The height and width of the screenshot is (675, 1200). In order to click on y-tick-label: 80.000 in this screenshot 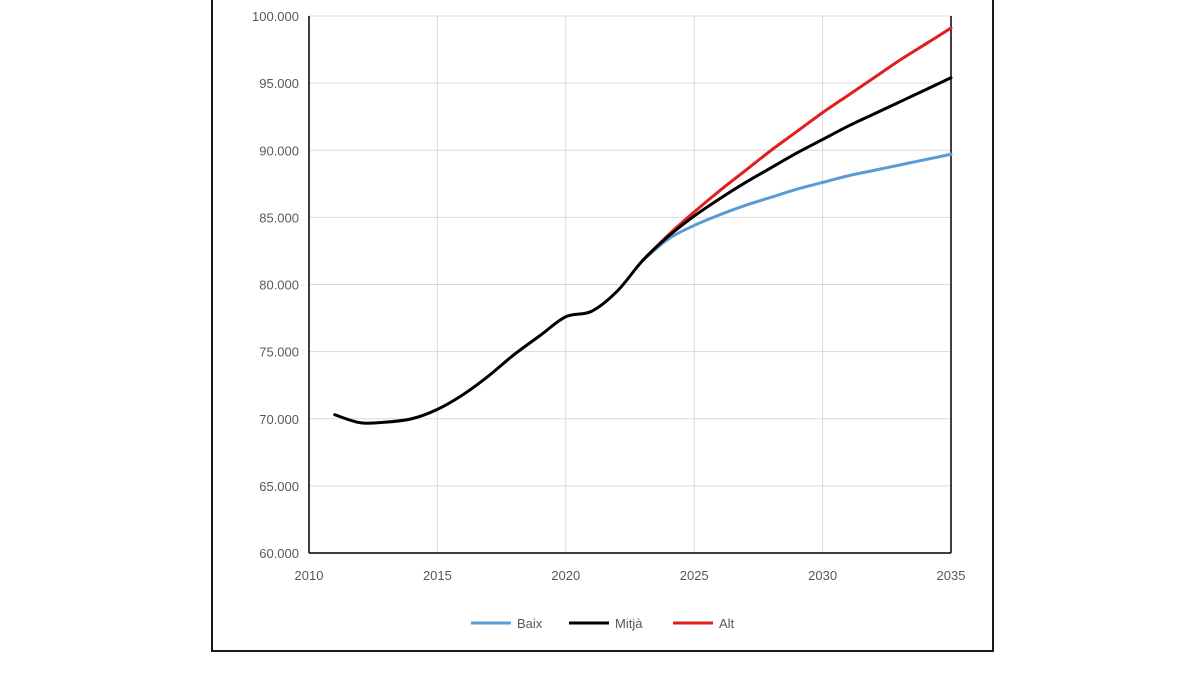, I will do `click(279, 285)`.